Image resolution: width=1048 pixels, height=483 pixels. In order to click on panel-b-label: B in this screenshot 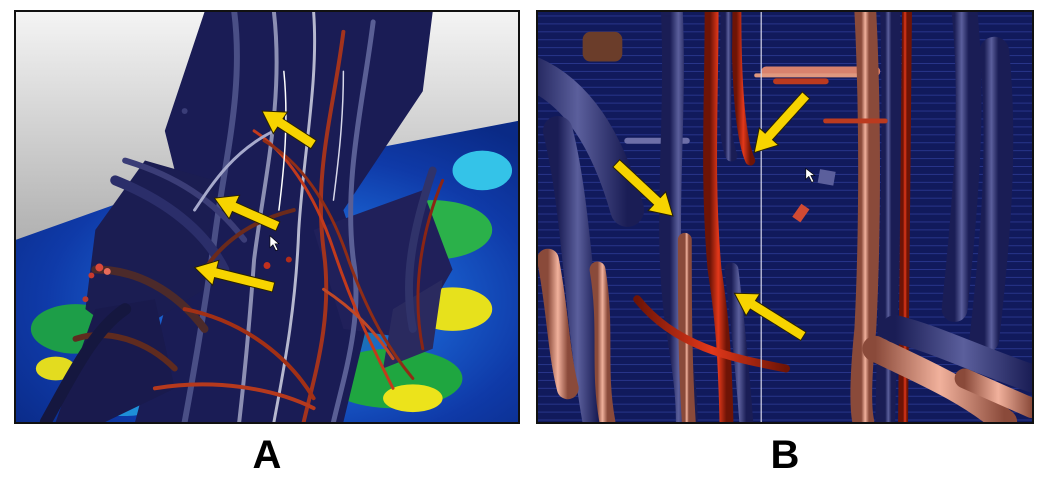, I will do `click(785, 455)`.